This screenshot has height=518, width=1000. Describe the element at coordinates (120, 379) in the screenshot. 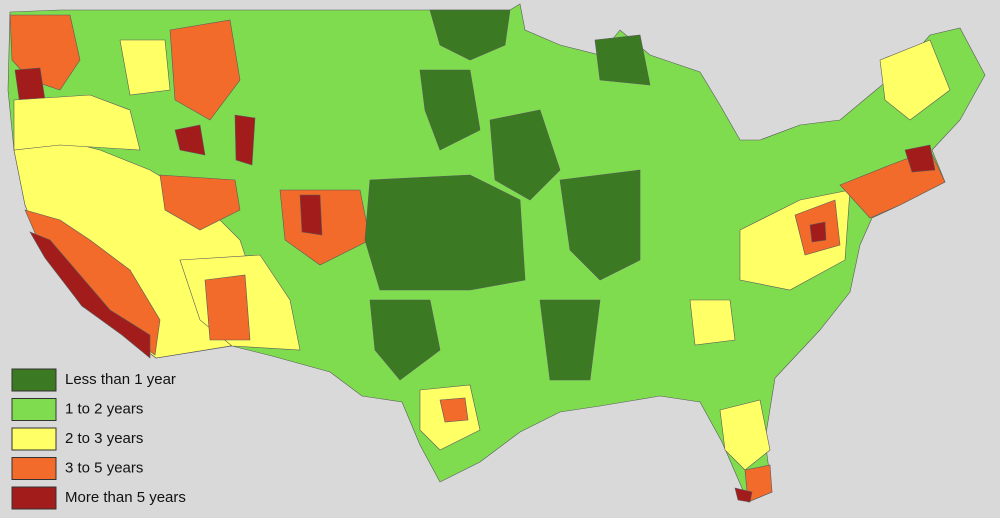

I see `legend-label: Less than 1 year` at that location.